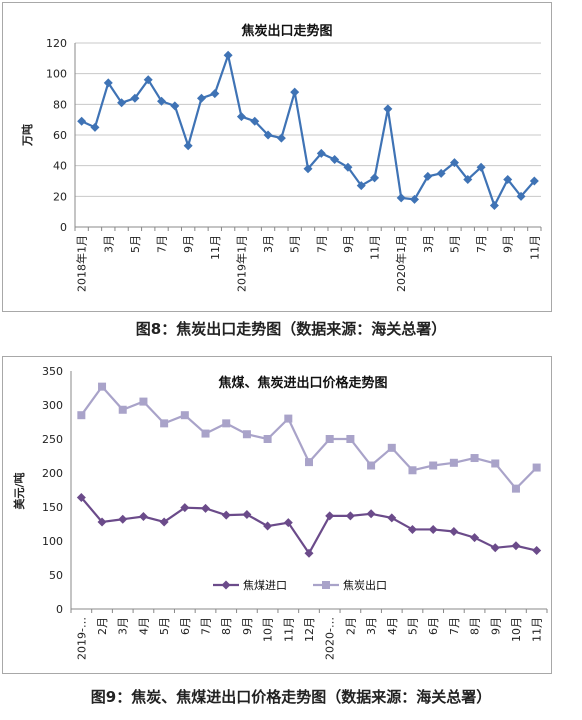 The image size is (582, 720). Describe the element at coordinates (365, 585) in the screenshot. I see `legend-label: 焦炭出口` at that location.